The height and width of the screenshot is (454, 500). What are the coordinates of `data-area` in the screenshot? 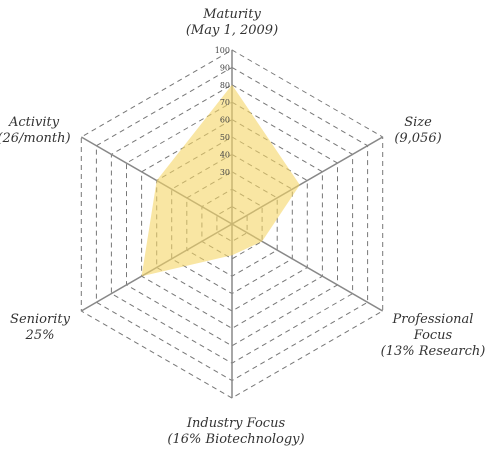 It's located at (220, 180).